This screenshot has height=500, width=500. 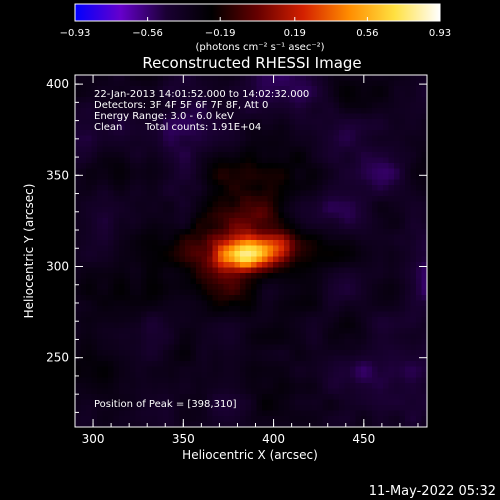 What do you see at coordinates (147, 33) in the screenshot?
I see `colorbar-tick-label: −0.56` at bounding box center [147, 33].